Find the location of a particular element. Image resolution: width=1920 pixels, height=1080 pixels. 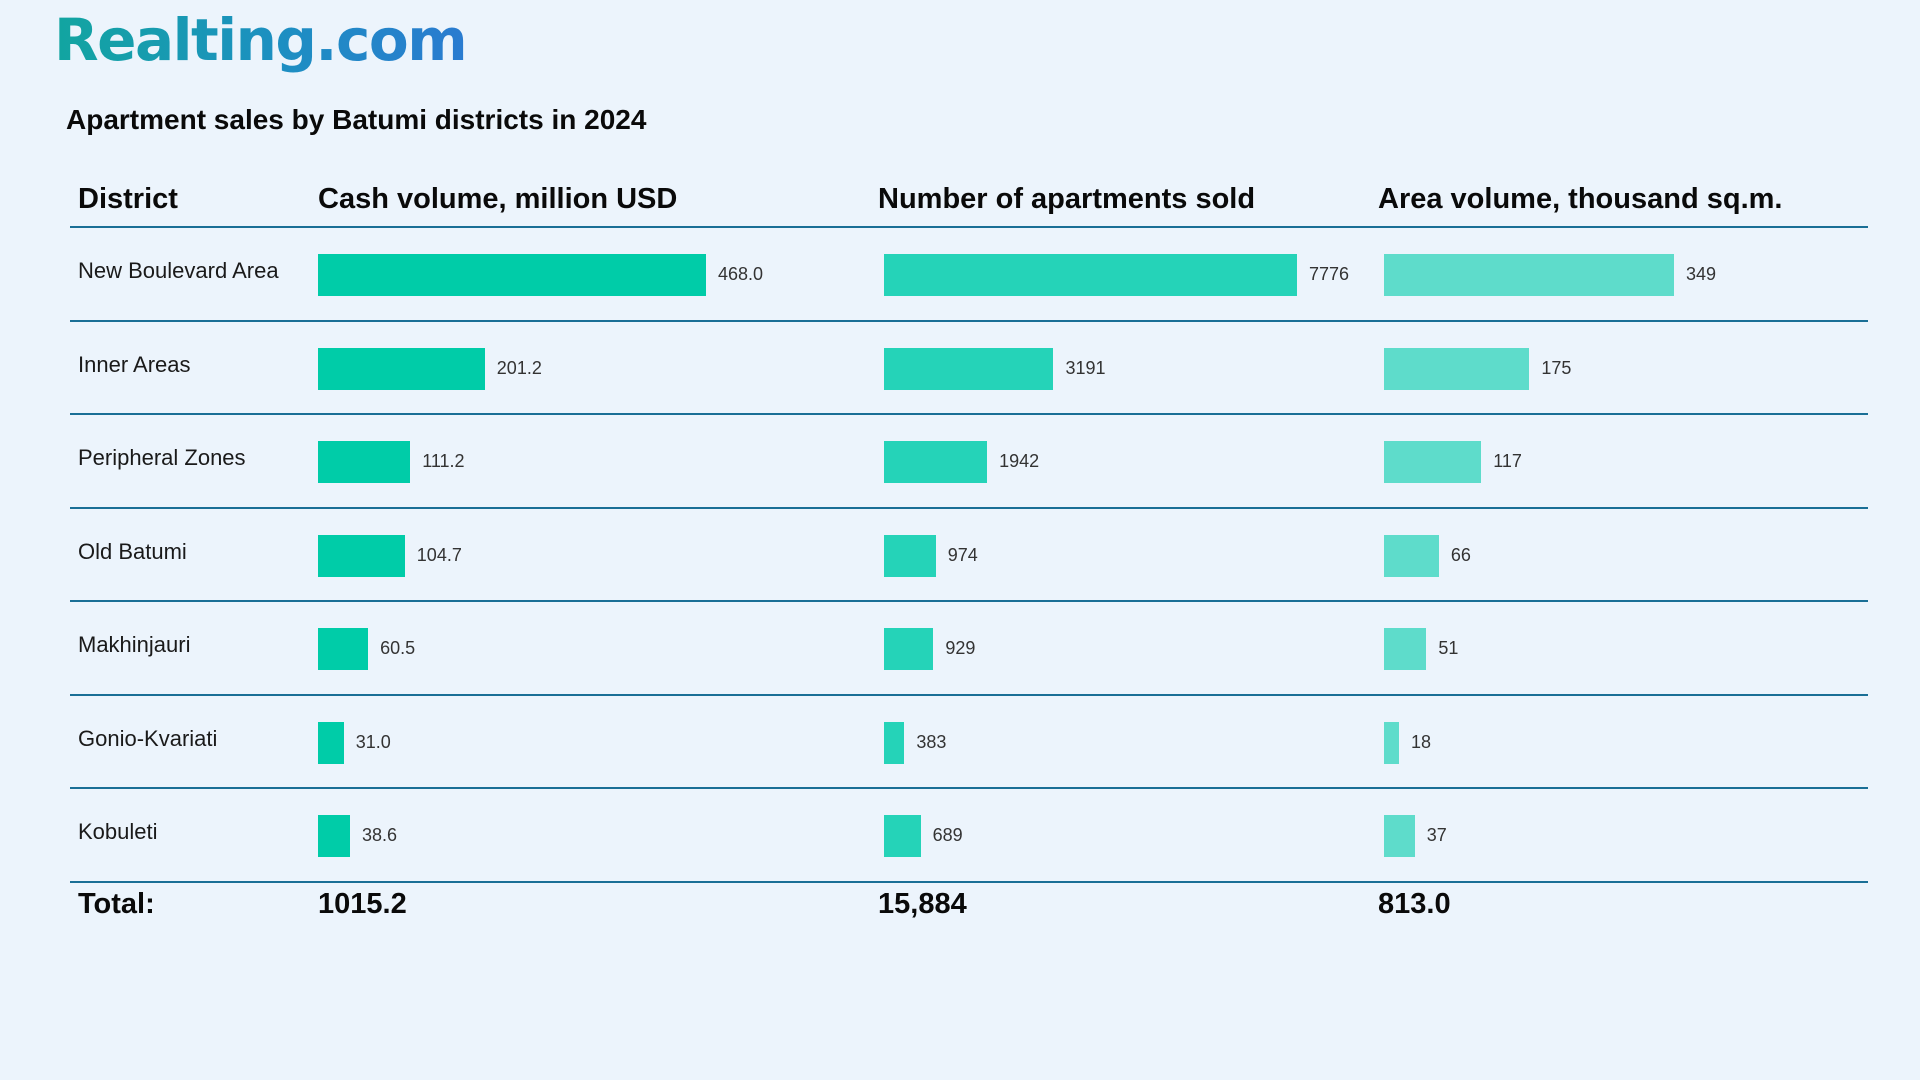

bar-value-label: 7776 is located at coordinates (1329, 274).